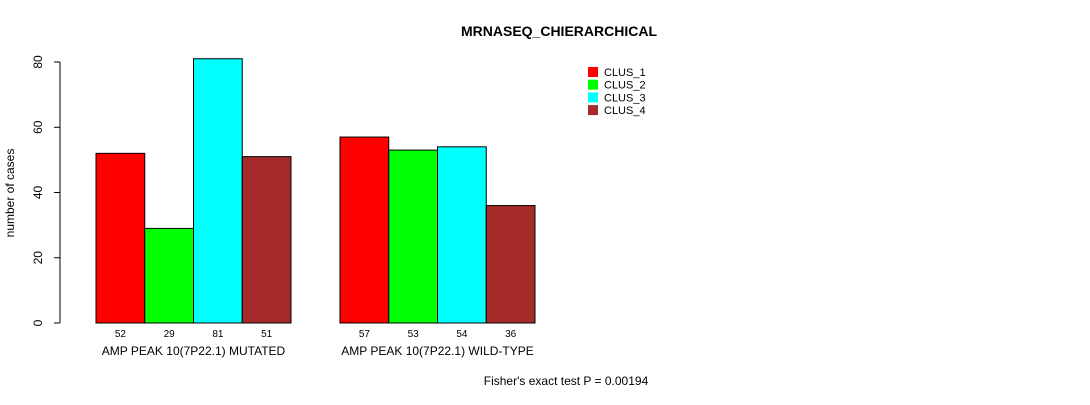  What do you see at coordinates (625, 98) in the screenshot?
I see `legend-label: CLUS_3` at bounding box center [625, 98].